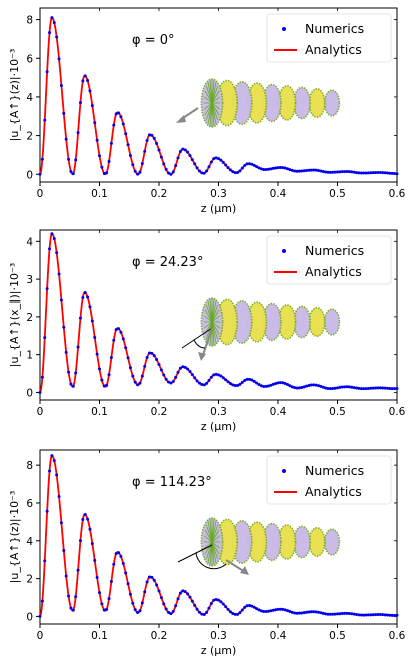  What do you see at coordinates (329, 38) in the screenshot?
I see `legend-box` at bounding box center [329, 38].